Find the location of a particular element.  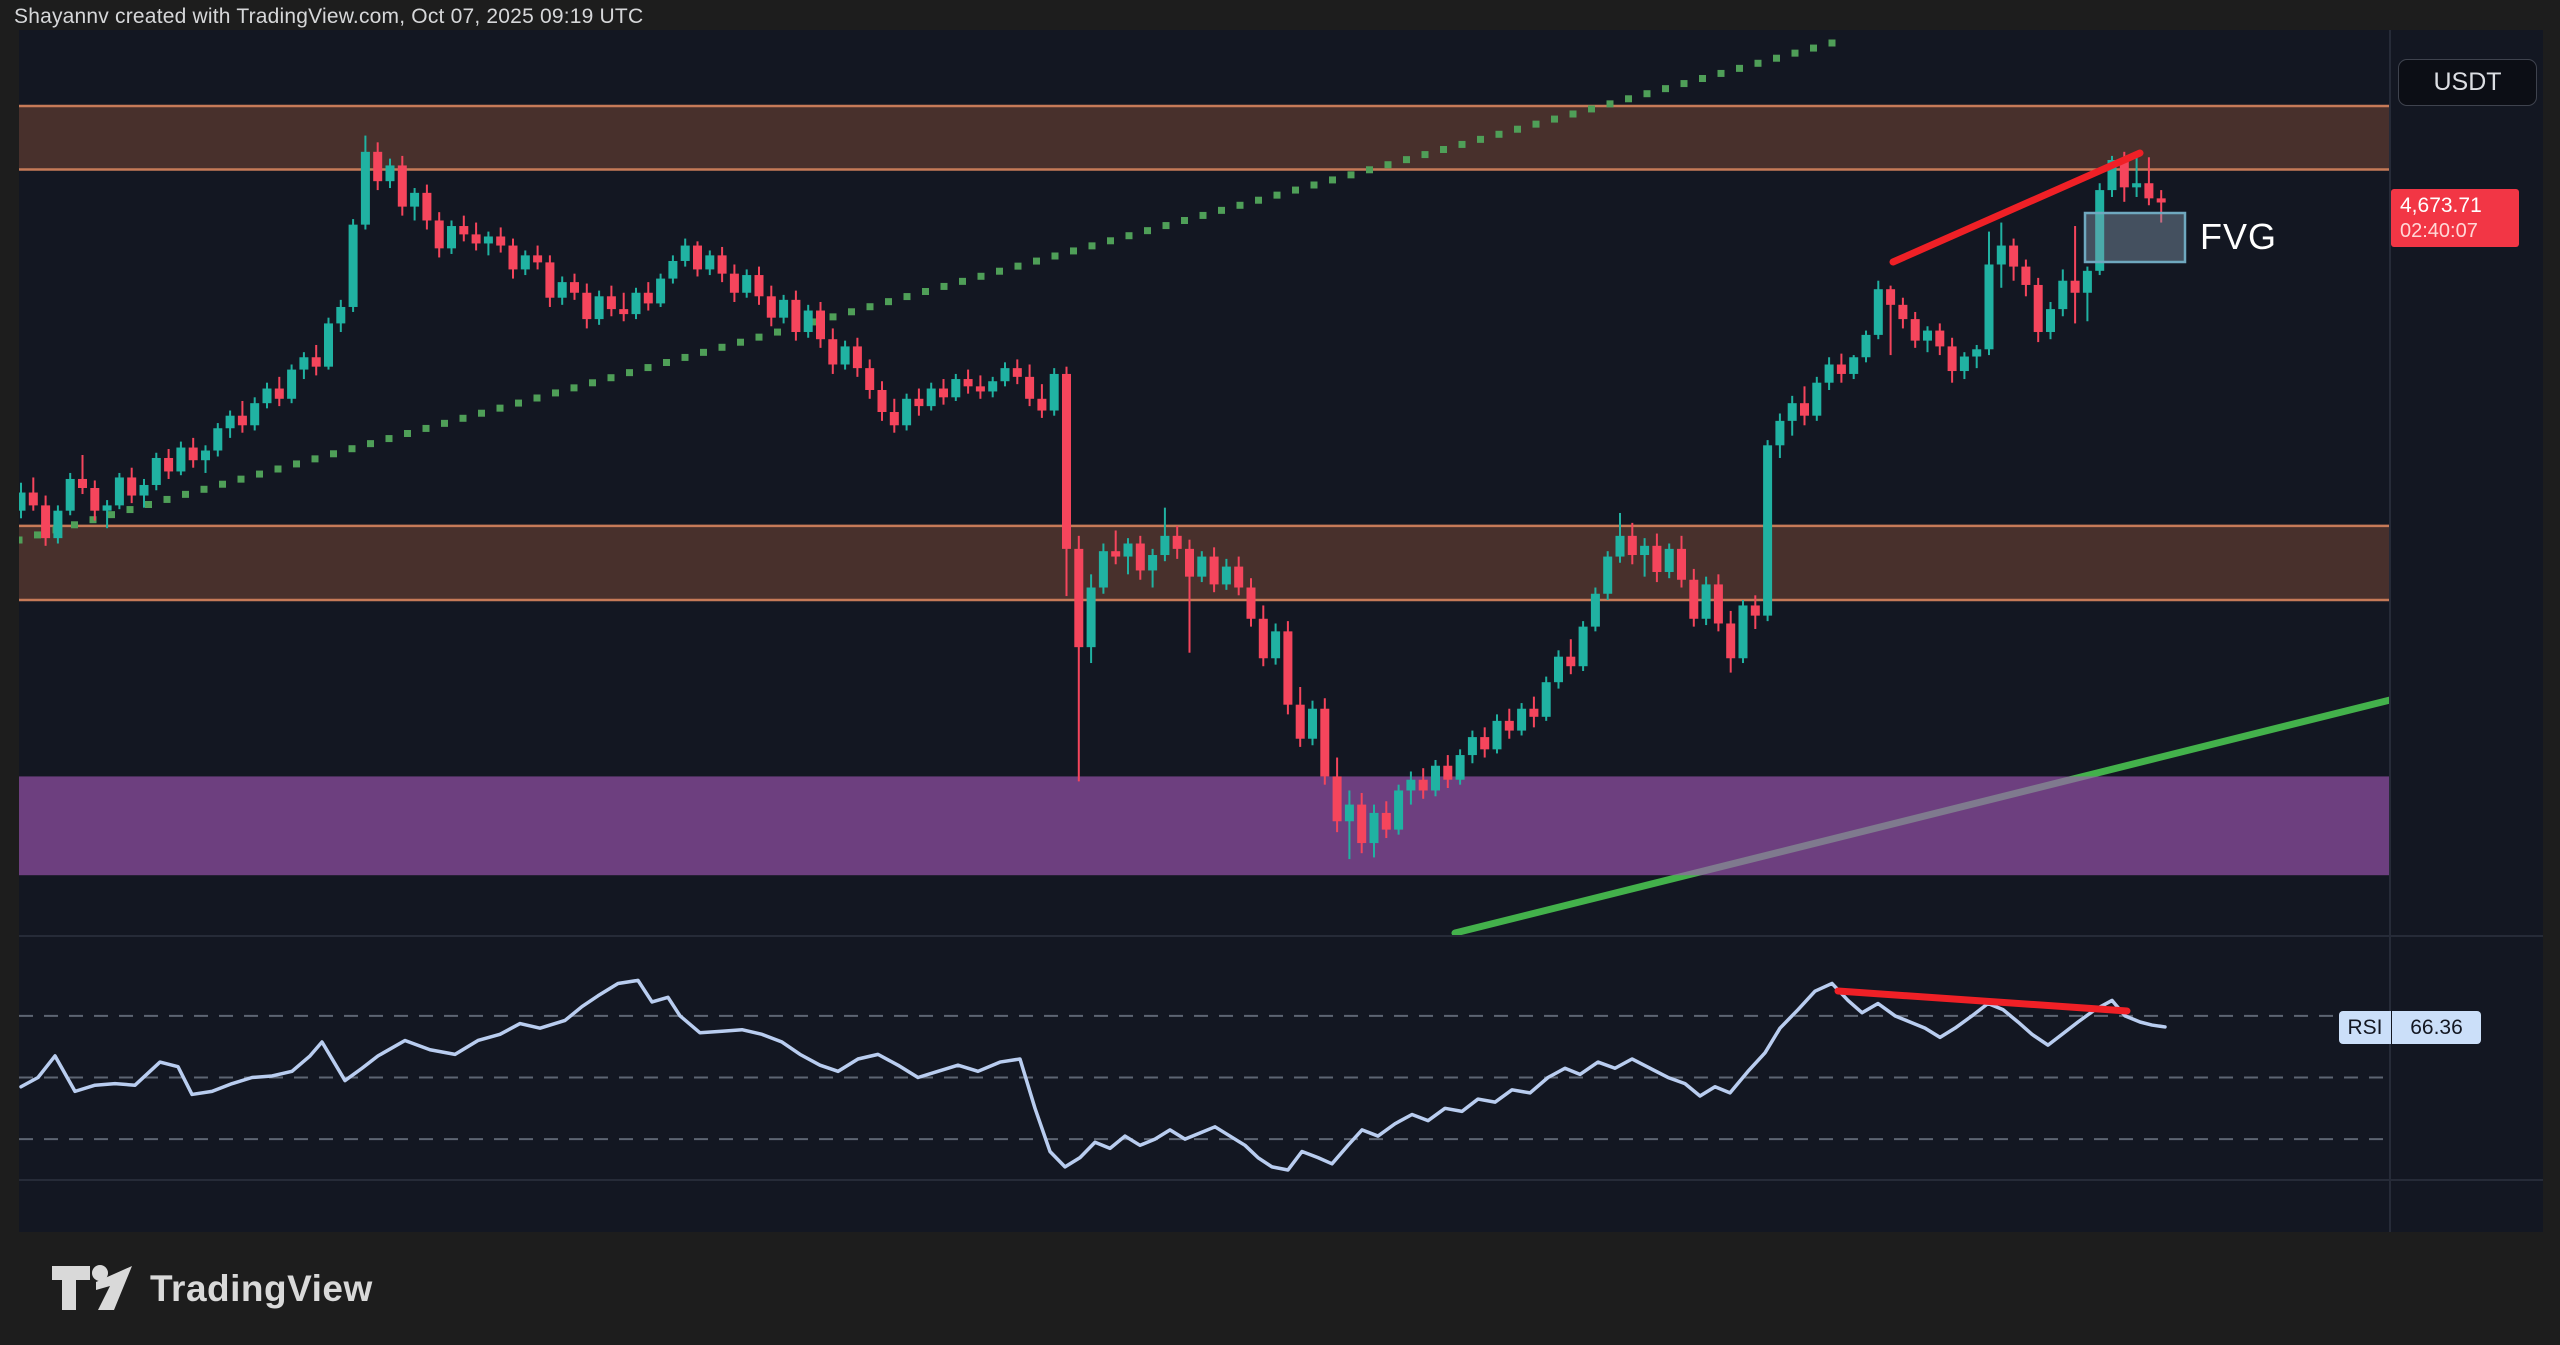

quote-currency-toggle: USDT is located at coordinates (2467, 82).